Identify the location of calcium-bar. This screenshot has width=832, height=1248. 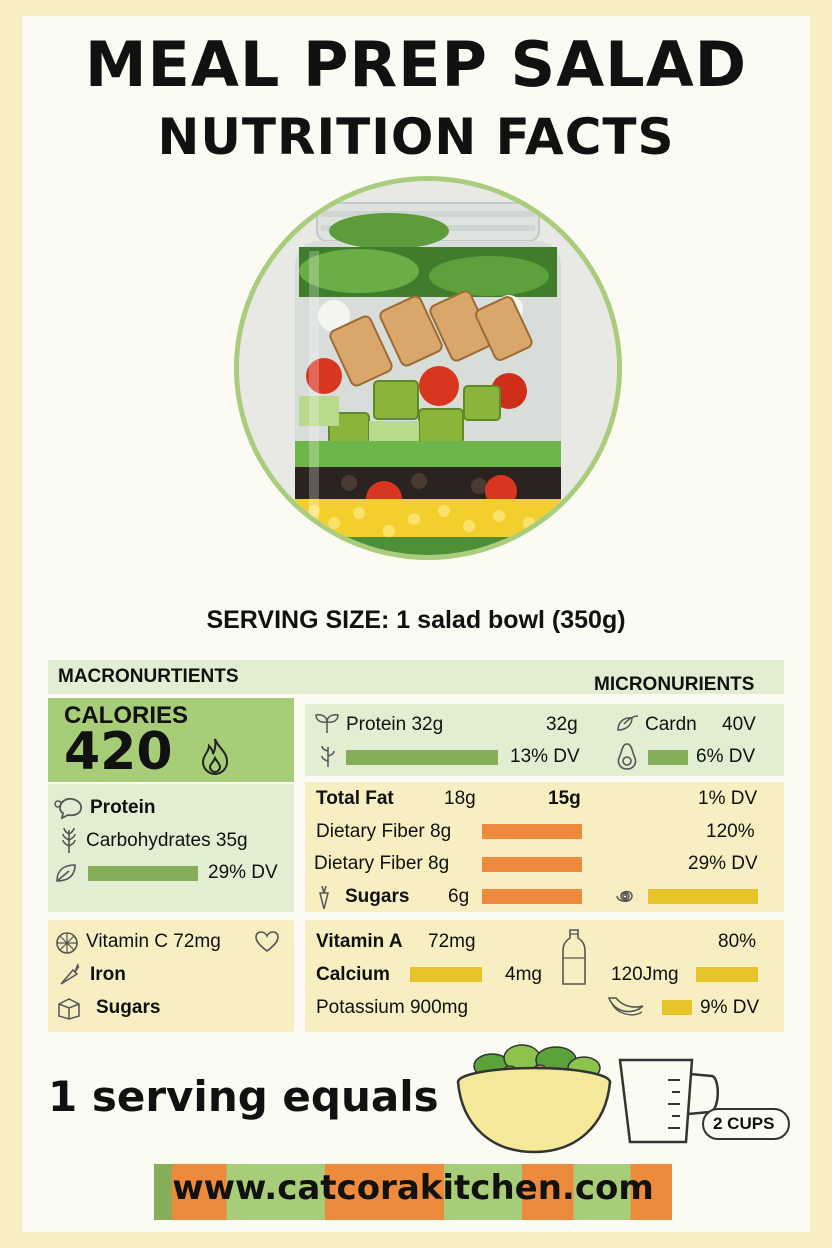
(446, 974).